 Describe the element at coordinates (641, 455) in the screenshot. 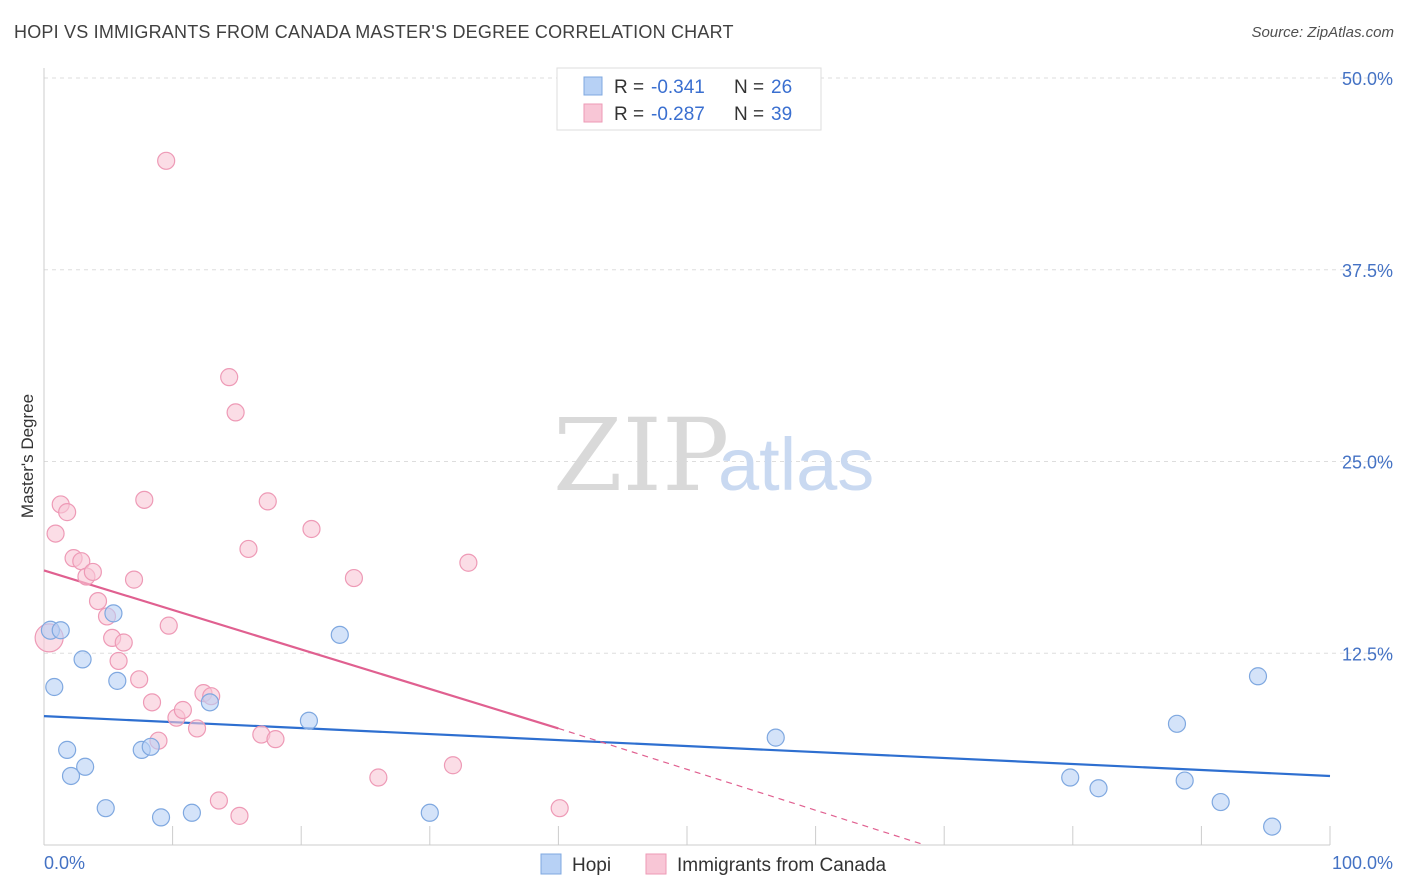

I see `watermark-zip: ZIP` at that location.